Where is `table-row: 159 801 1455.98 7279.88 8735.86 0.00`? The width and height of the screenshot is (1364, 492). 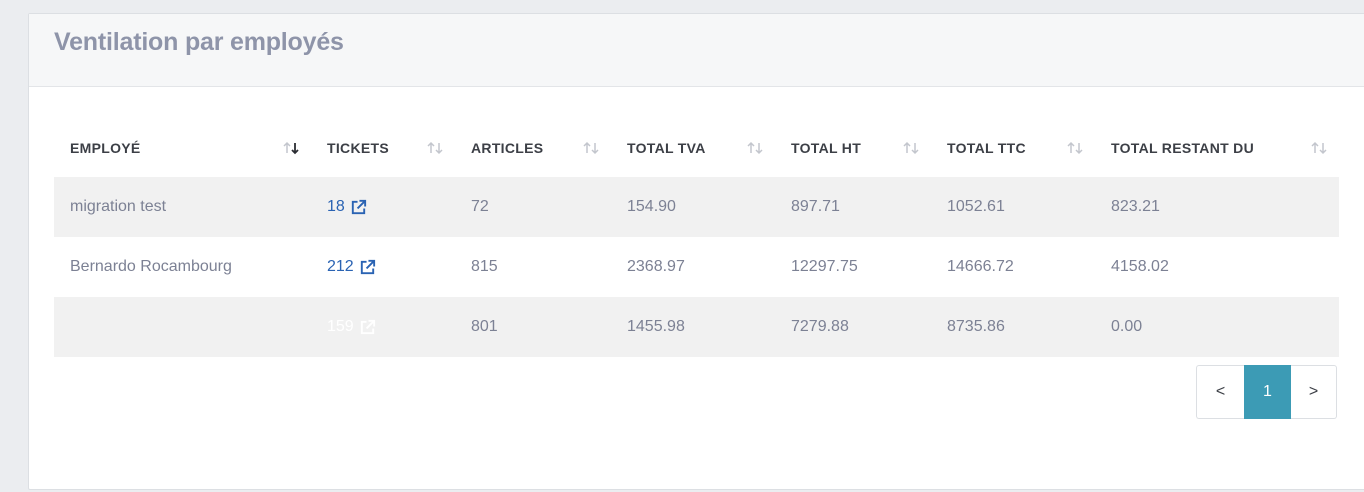
table-row: 159 801 1455.98 7279.88 8735.86 0.00 is located at coordinates (696, 327).